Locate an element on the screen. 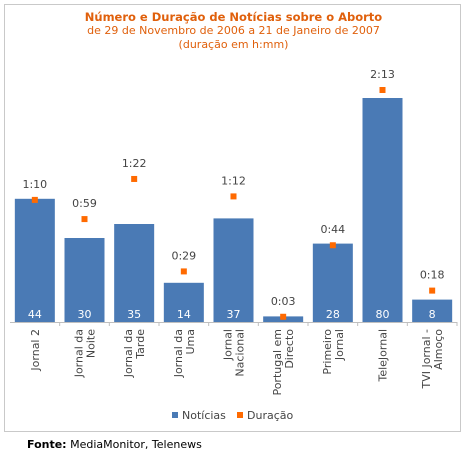 The width and height of the screenshot is (467, 459). bar-value-label: 28 is located at coordinates (333, 314).